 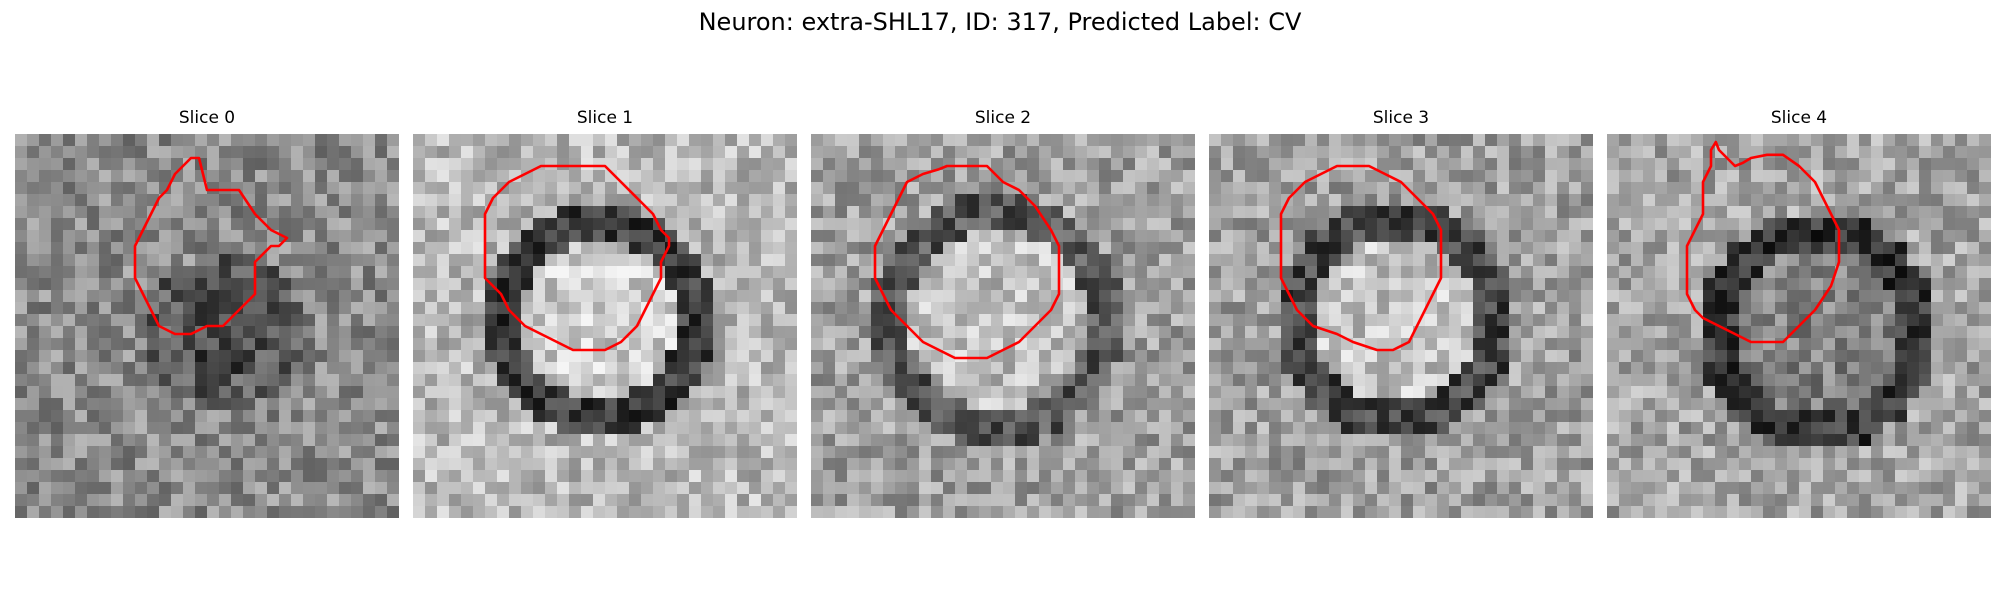 What do you see at coordinates (1401, 118) in the screenshot?
I see `panel-title: Slice 3` at bounding box center [1401, 118].